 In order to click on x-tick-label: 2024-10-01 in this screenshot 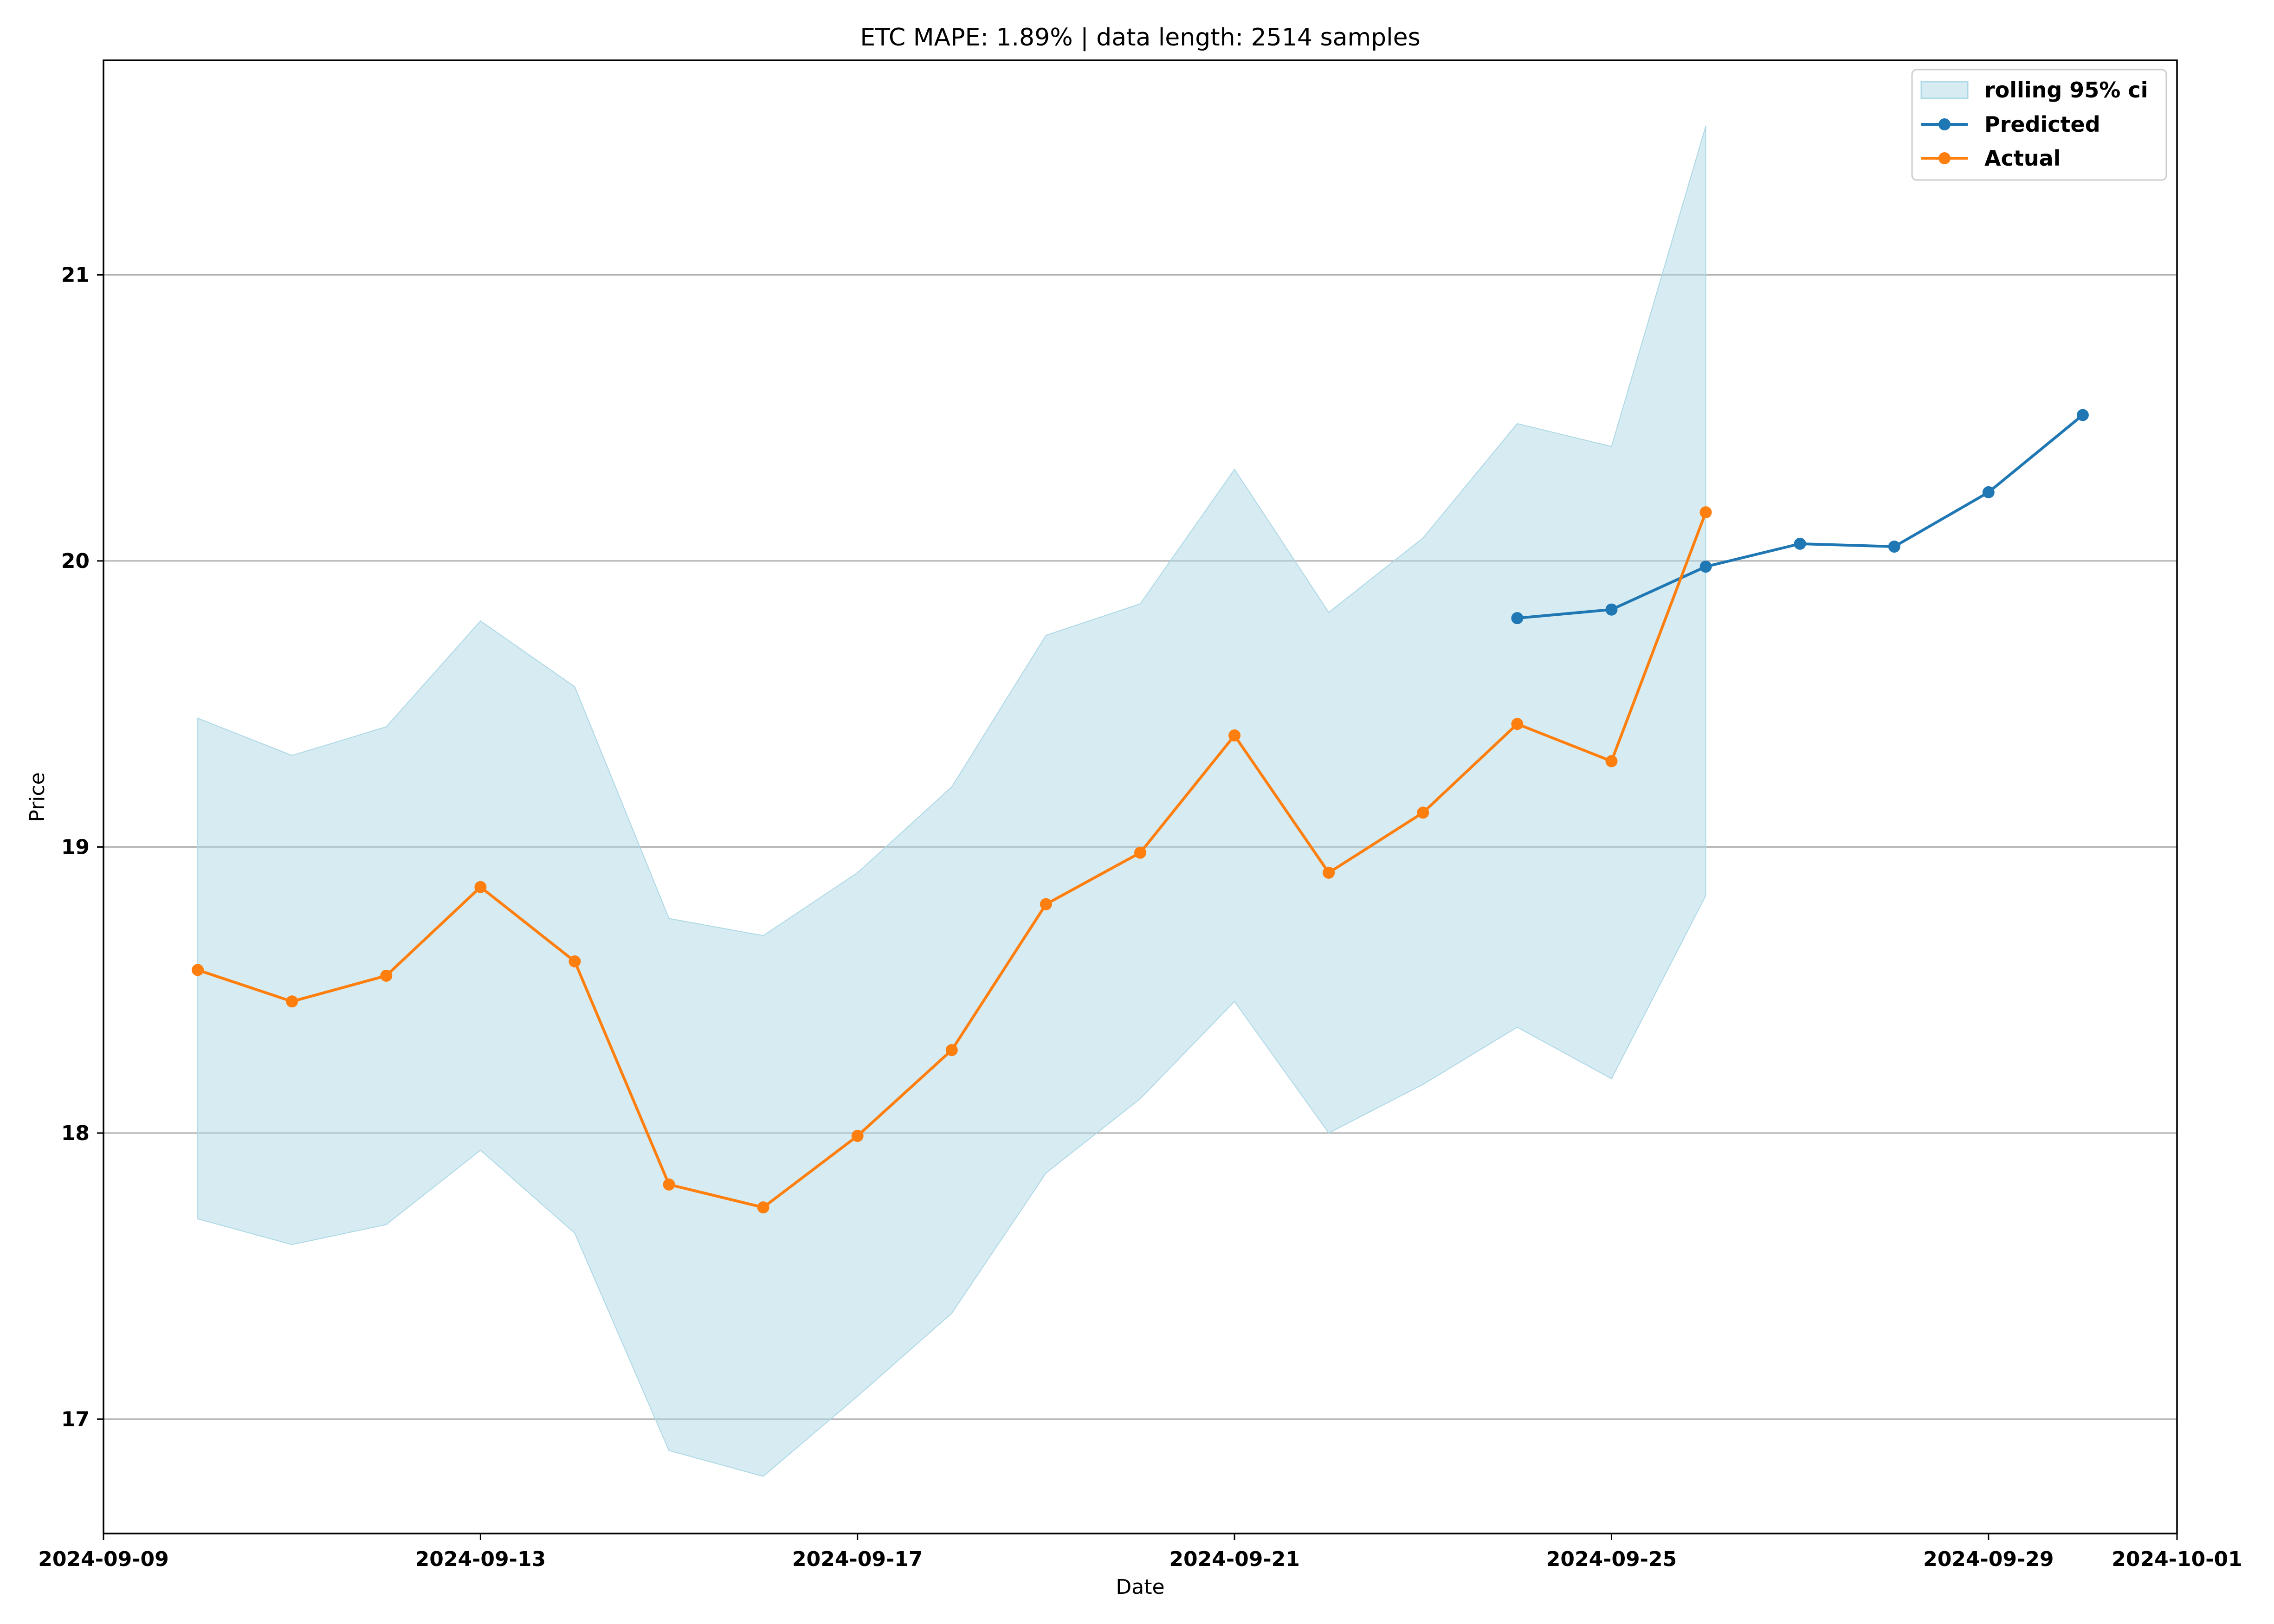, I will do `click(2177, 1559)`.